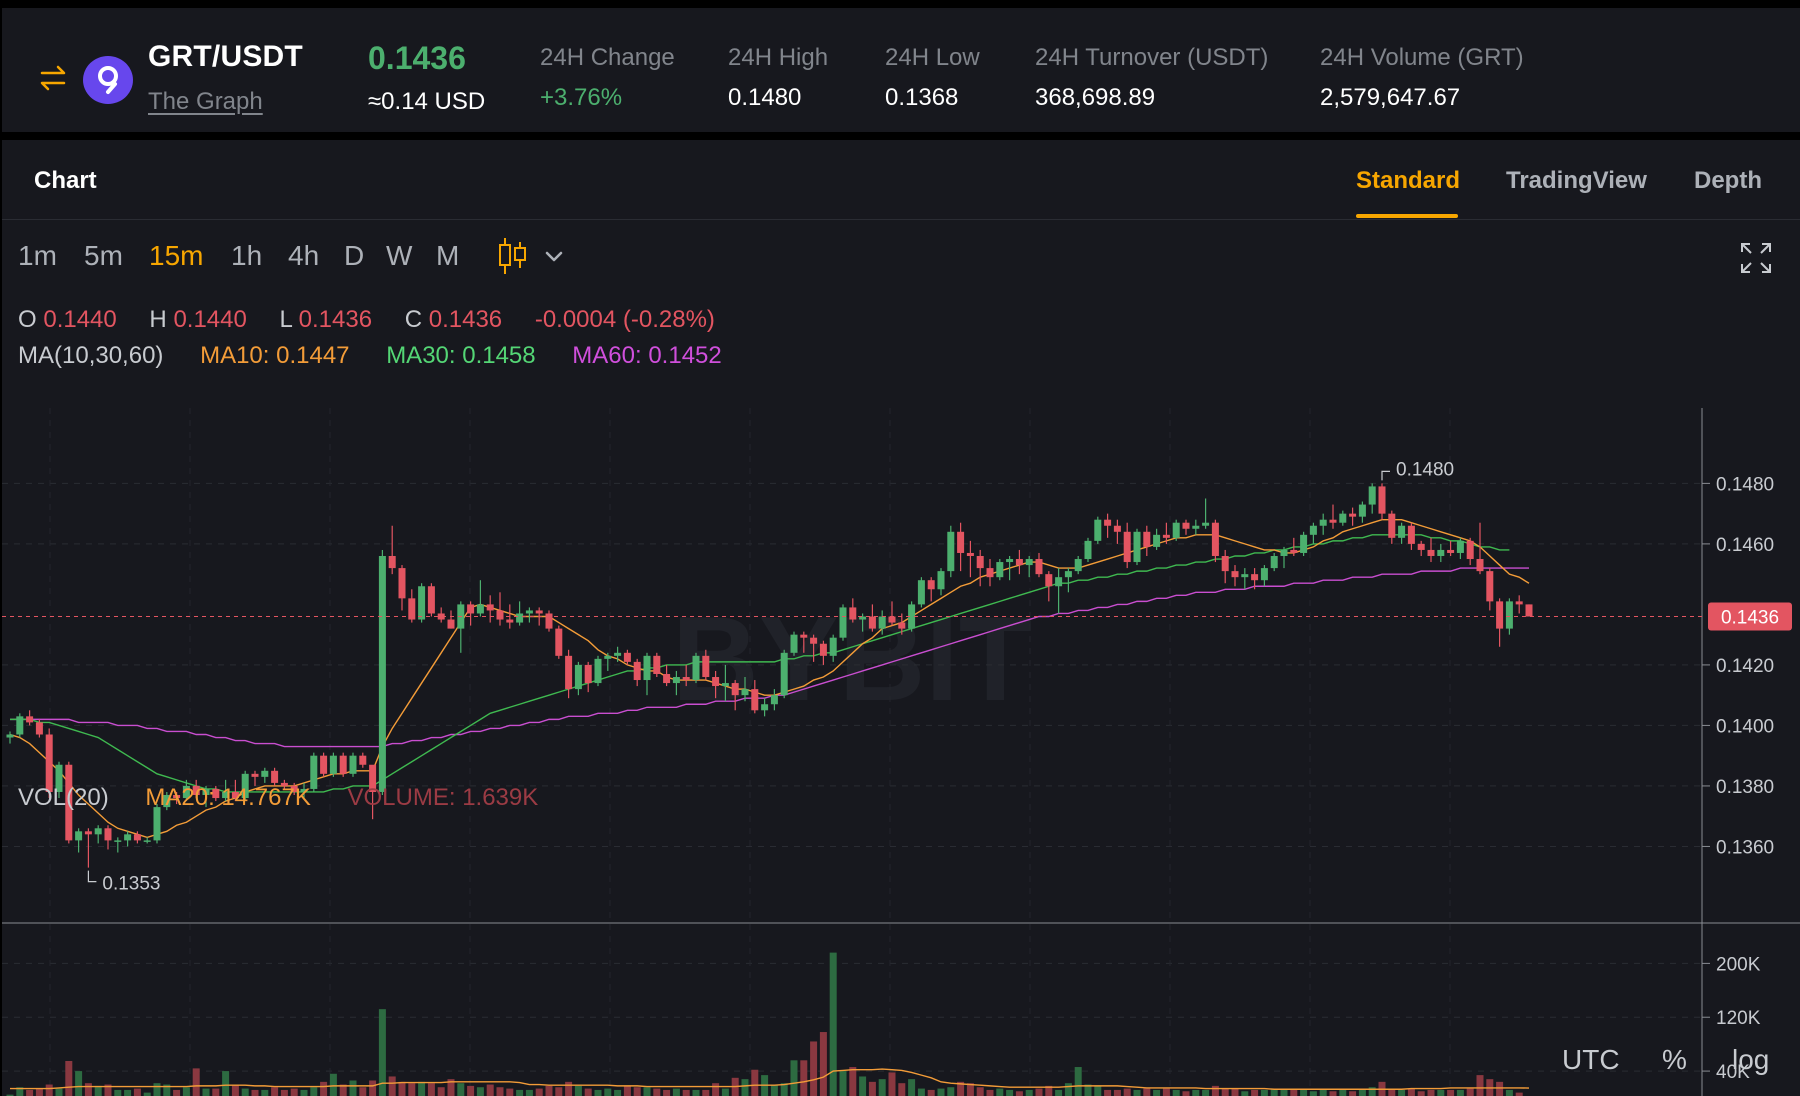  What do you see at coordinates (554, 256) in the screenshot?
I see `chevron-down-icon` at bounding box center [554, 256].